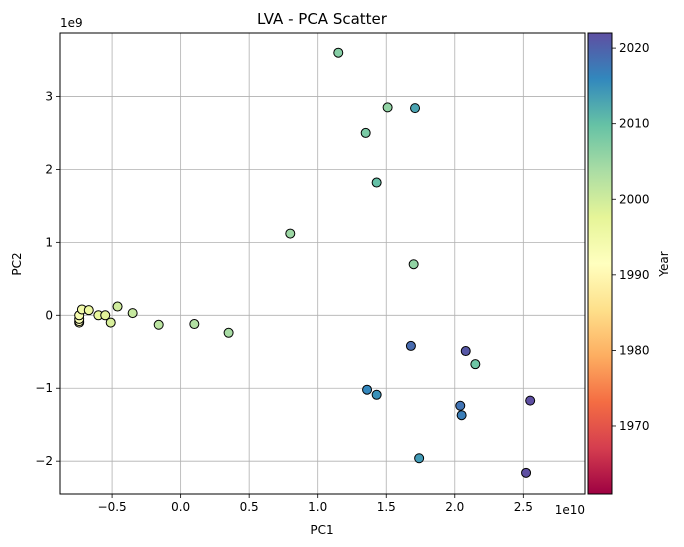 The height and width of the screenshot is (547, 684). Describe the element at coordinates (49, 96) in the screenshot. I see `y-tick-label: 3` at that location.